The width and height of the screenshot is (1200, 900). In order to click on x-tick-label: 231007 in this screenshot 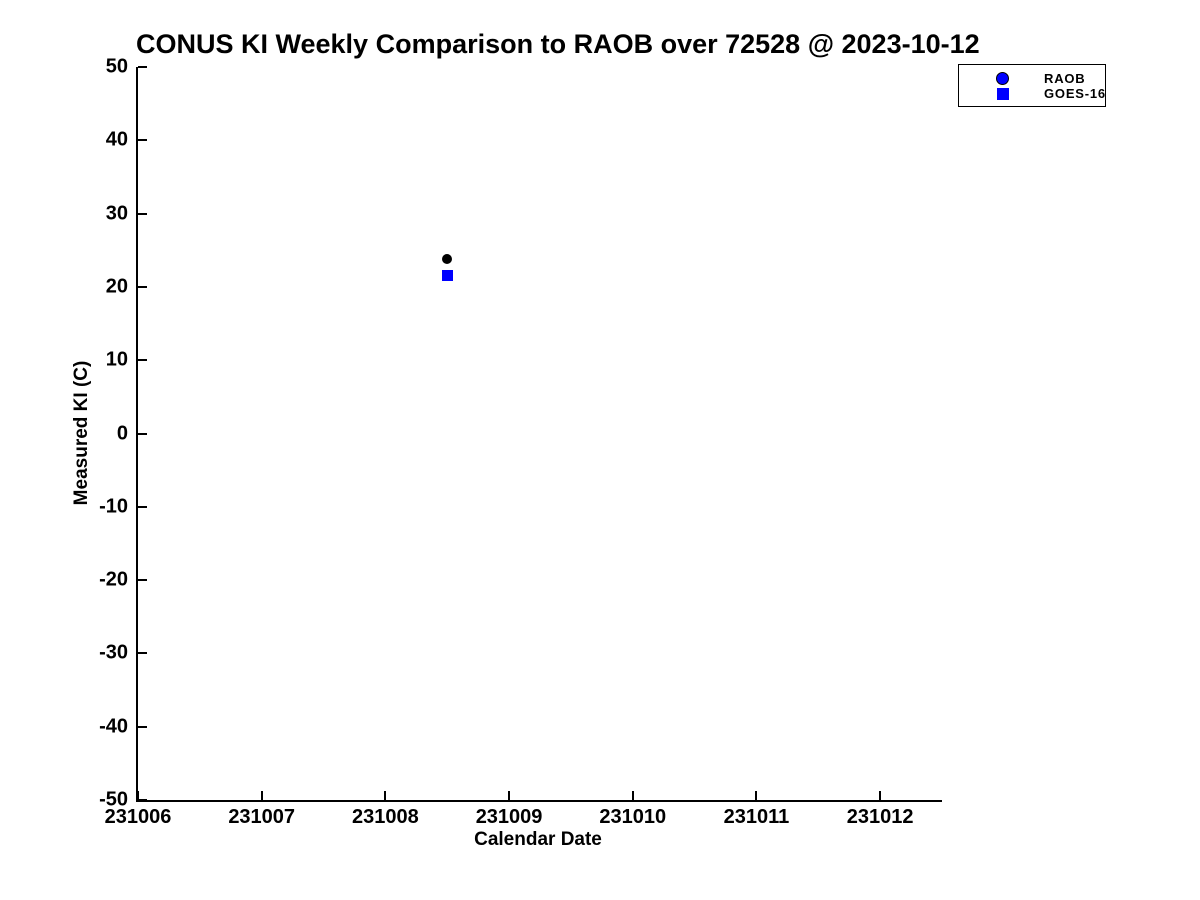, I will do `click(262, 817)`.